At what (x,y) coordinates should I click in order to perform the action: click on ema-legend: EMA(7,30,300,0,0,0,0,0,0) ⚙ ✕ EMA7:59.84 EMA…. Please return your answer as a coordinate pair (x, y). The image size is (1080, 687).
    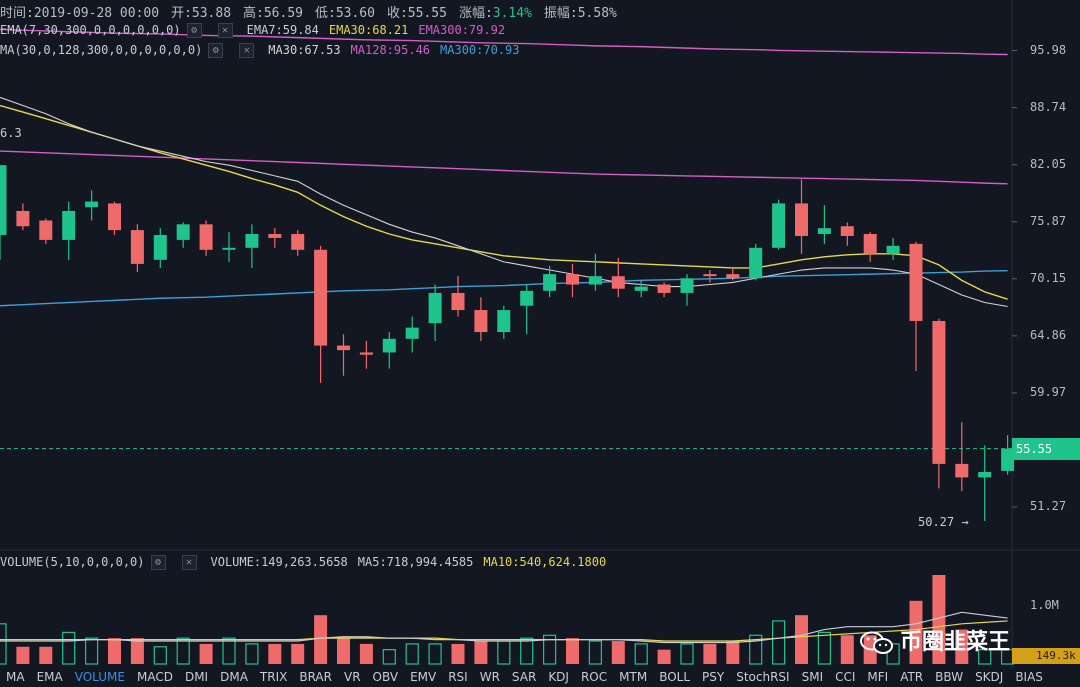
    Looking at the image, I should click on (257, 30).